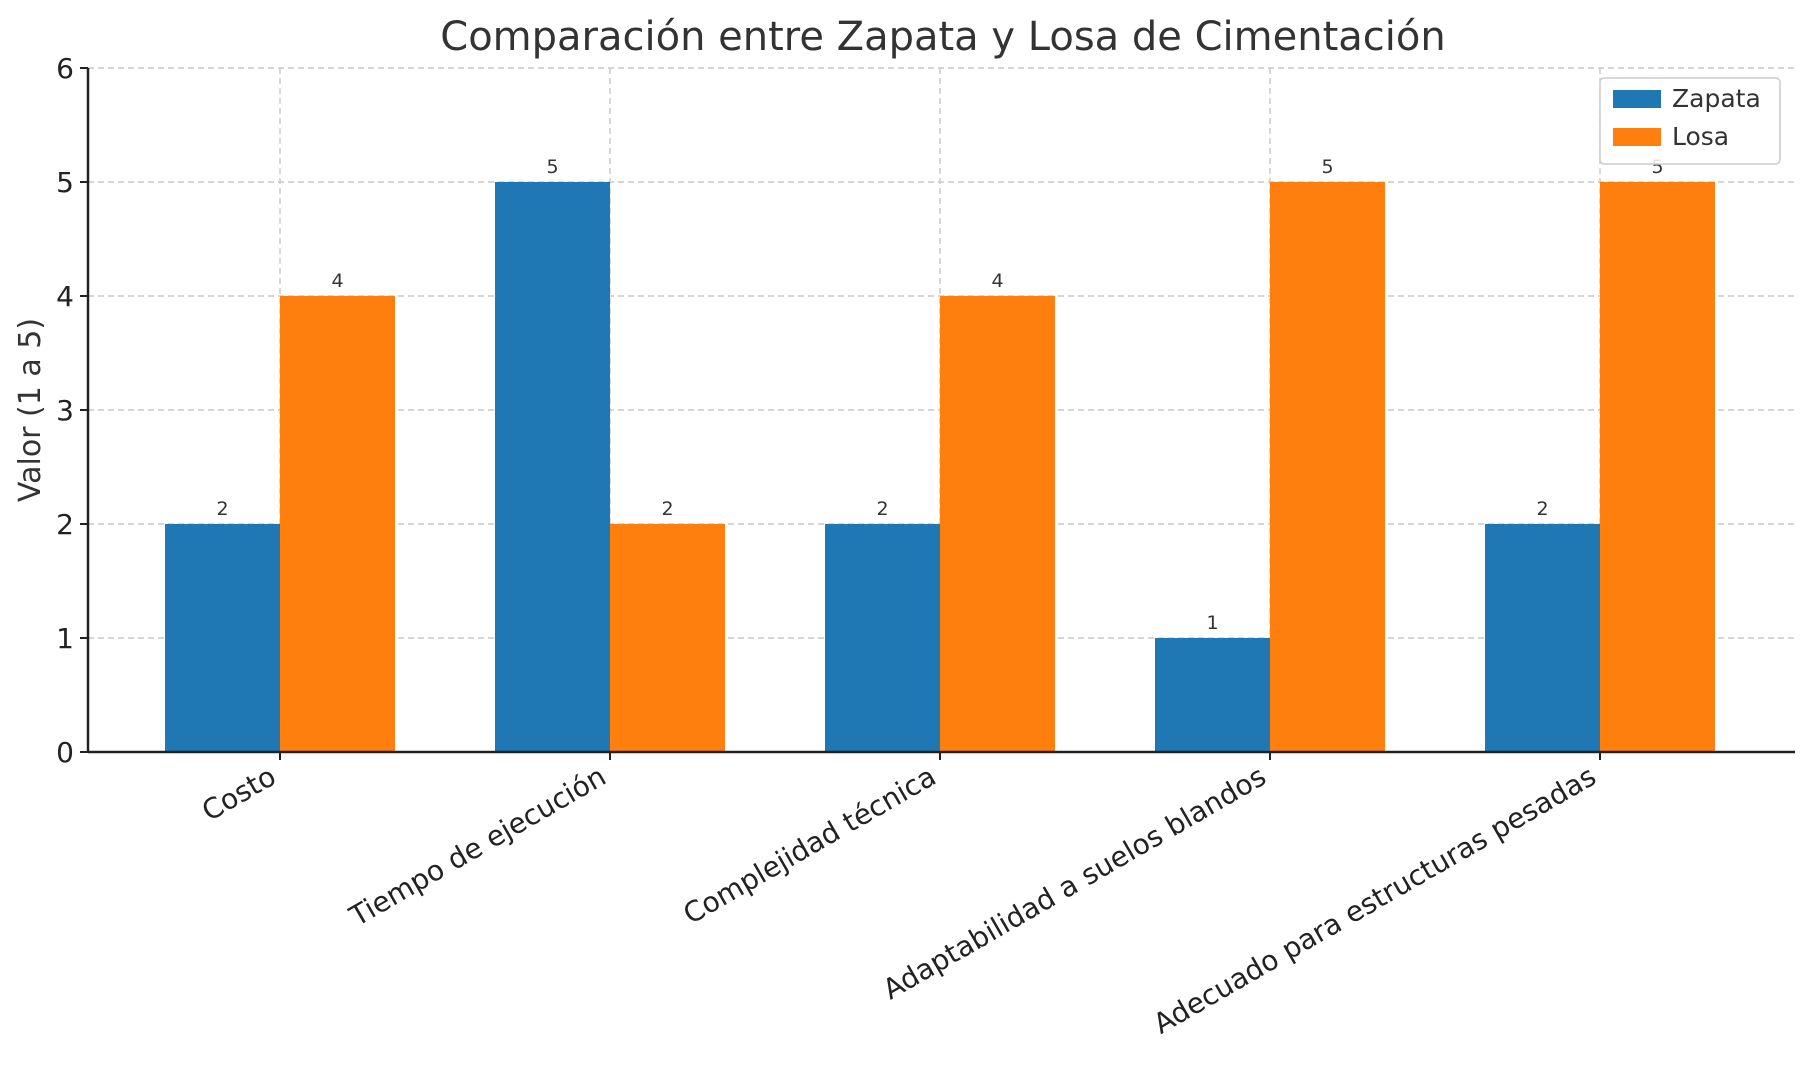  I want to click on y-tick-label: 5, so click(65, 182).